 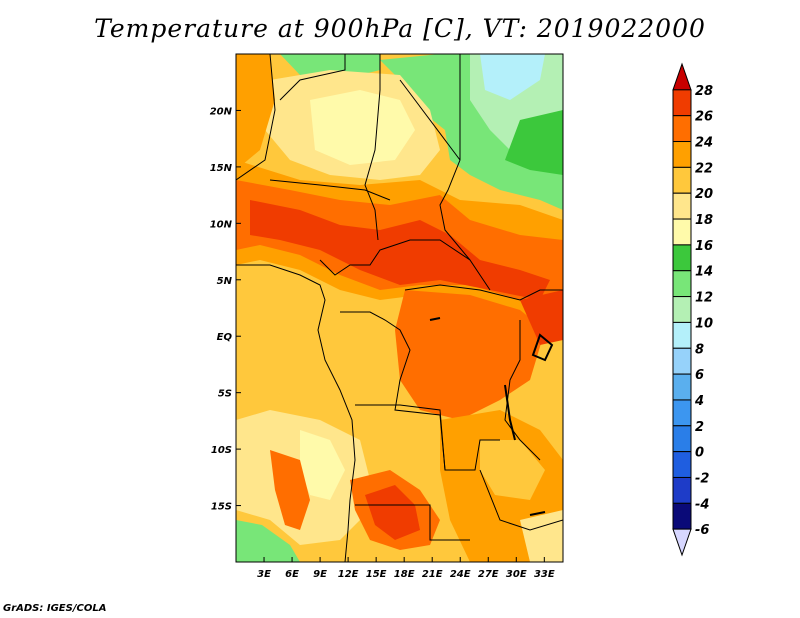 What do you see at coordinates (702, 530) in the screenshot?
I see `colorbar-label: -6` at bounding box center [702, 530].